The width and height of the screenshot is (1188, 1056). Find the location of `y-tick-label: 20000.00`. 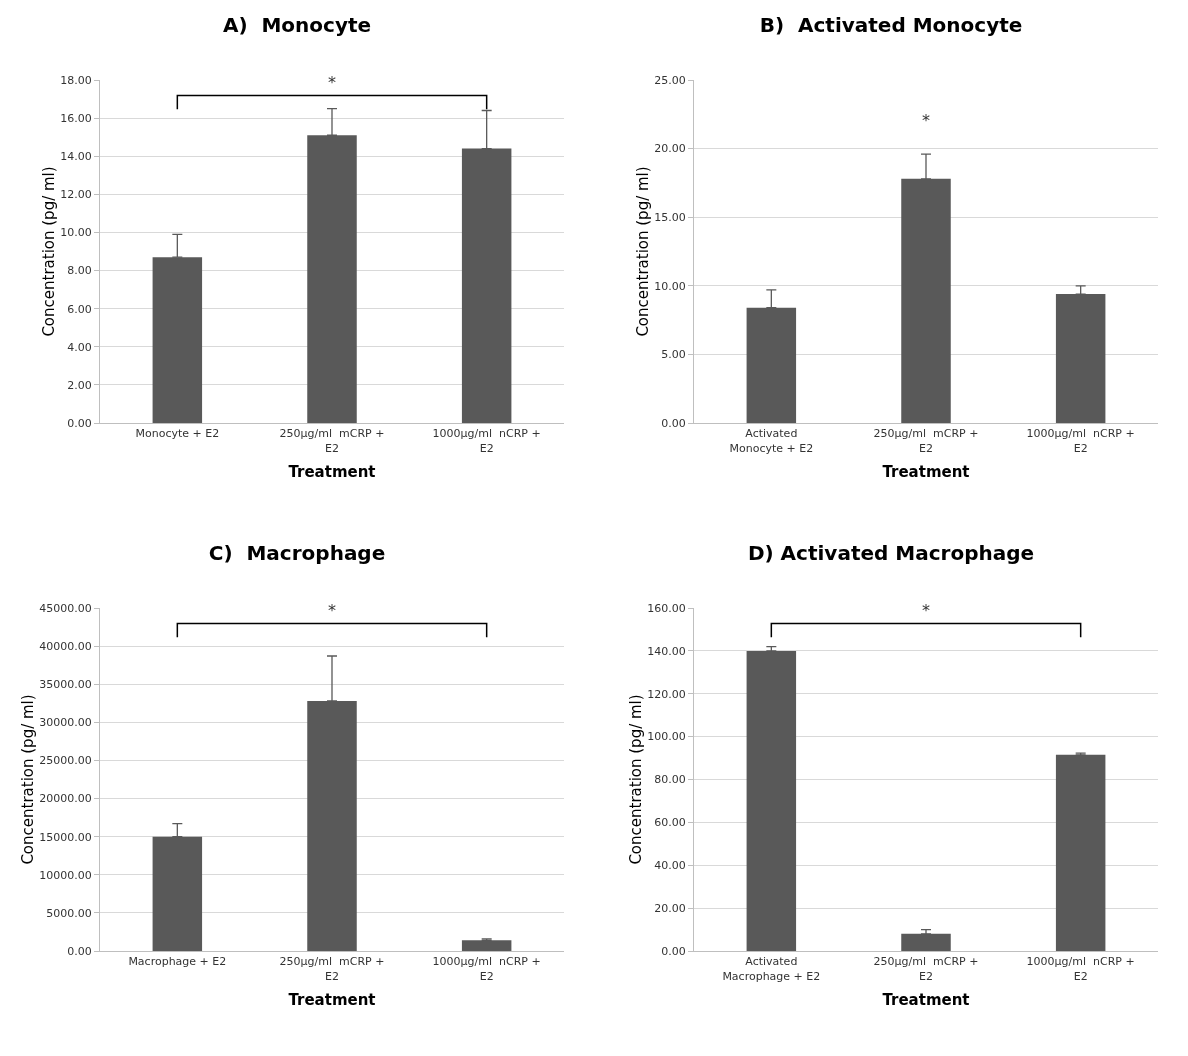

y-tick-label: 20000.00 is located at coordinates (65, 799).